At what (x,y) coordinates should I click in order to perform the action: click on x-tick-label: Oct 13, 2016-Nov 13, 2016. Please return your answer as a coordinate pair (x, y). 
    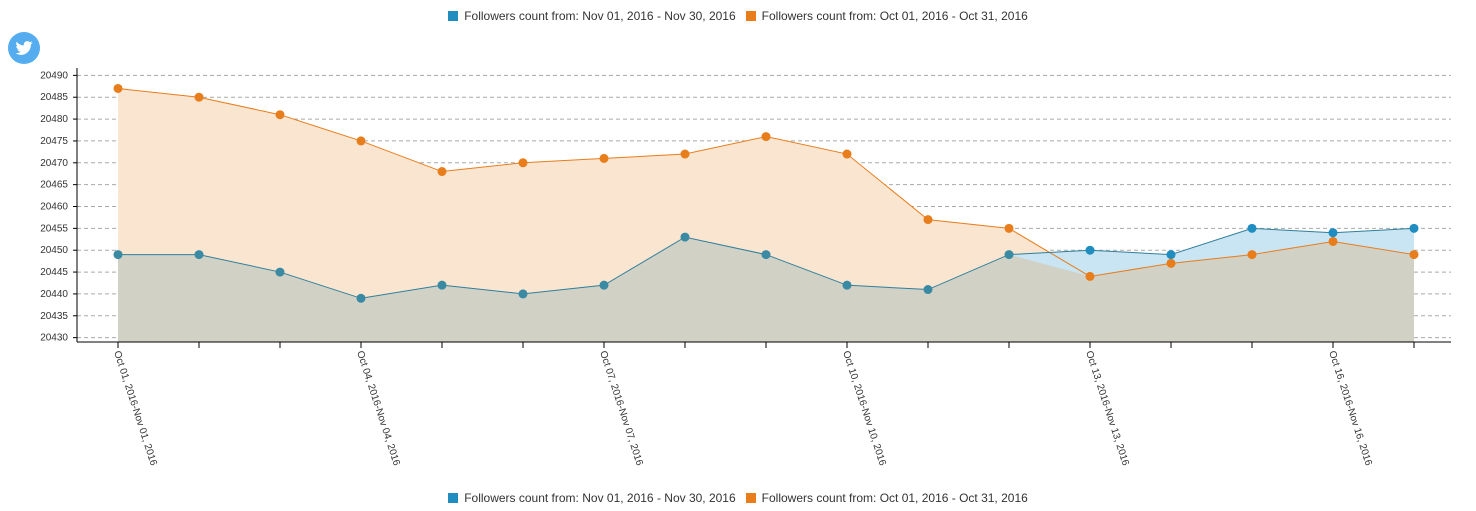
    Looking at the image, I should click on (1107, 409).